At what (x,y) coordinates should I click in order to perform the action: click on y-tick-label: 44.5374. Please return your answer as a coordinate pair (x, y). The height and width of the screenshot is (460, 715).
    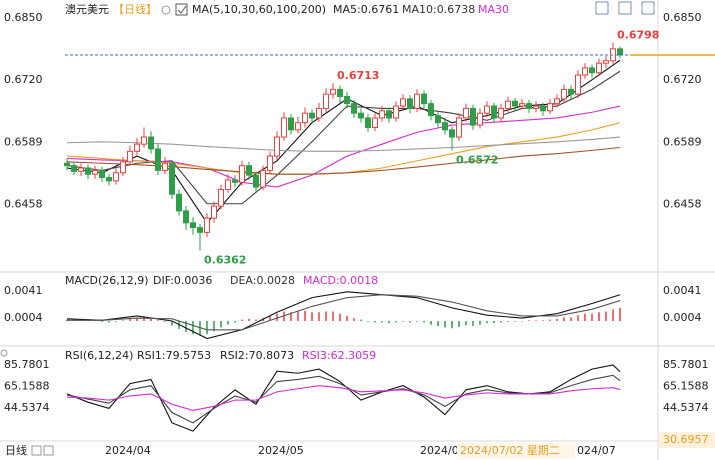
    Looking at the image, I should click on (686, 407).